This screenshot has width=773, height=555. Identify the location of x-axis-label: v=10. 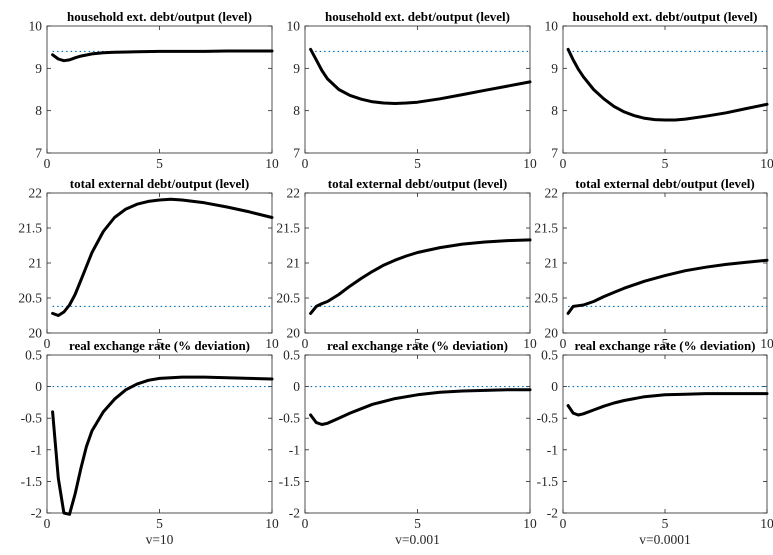
(160, 539).